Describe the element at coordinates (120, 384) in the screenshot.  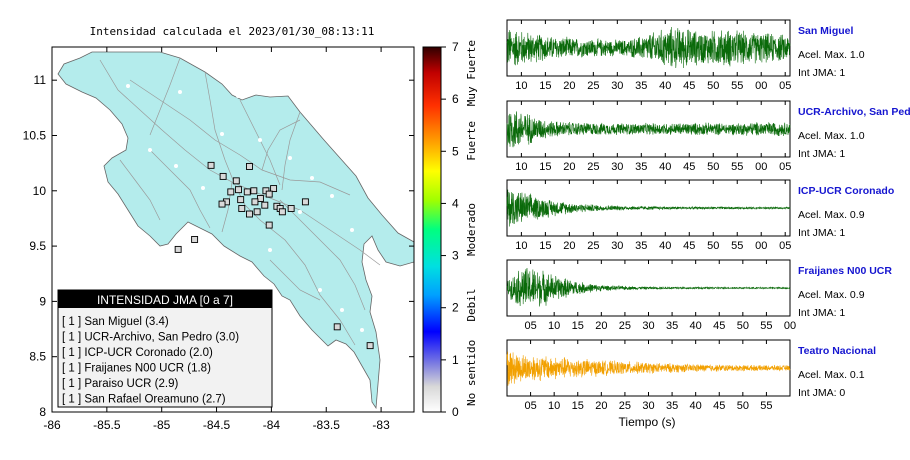
I see `legend-item: [ 1 ] Paraiso UCR (2.9)` at that location.